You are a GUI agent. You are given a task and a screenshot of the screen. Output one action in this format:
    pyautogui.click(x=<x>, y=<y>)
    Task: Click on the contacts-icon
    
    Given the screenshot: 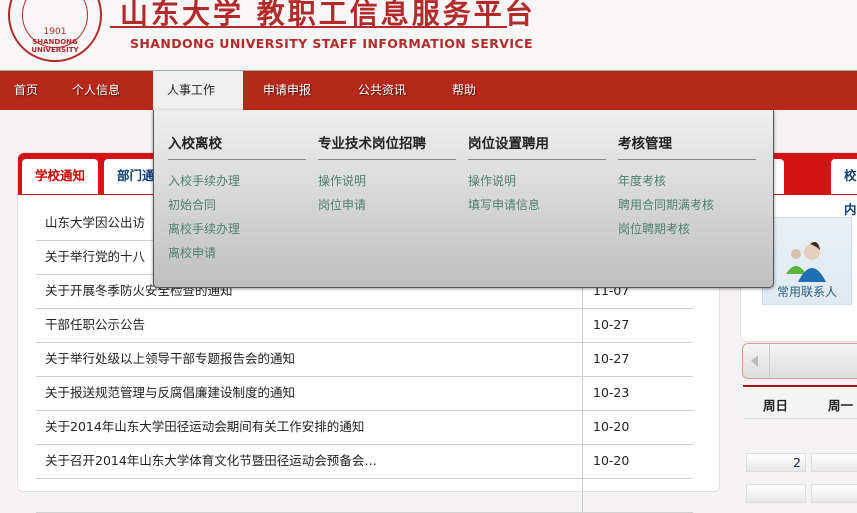 What is the action you would take?
    pyautogui.click(x=806, y=262)
    